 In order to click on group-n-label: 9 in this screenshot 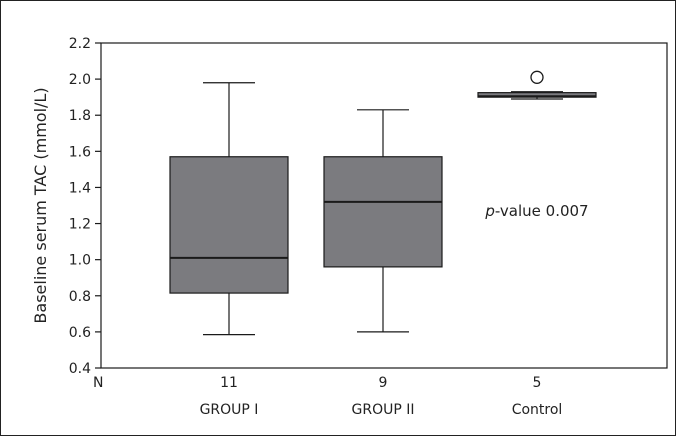, I will do `click(383, 383)`.